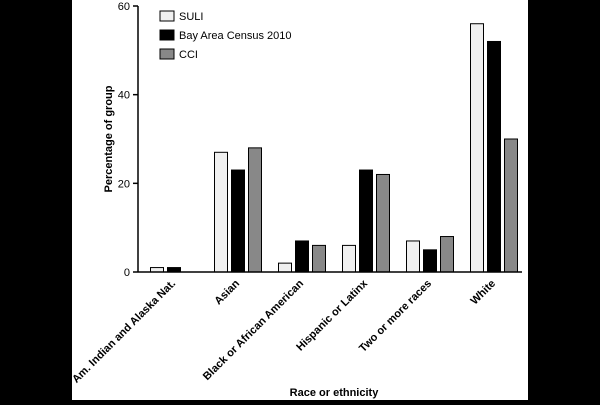 This screenshot has height=405, width=600. I want to click on y-ticks: 0 20 40 60, so click(128, 140).